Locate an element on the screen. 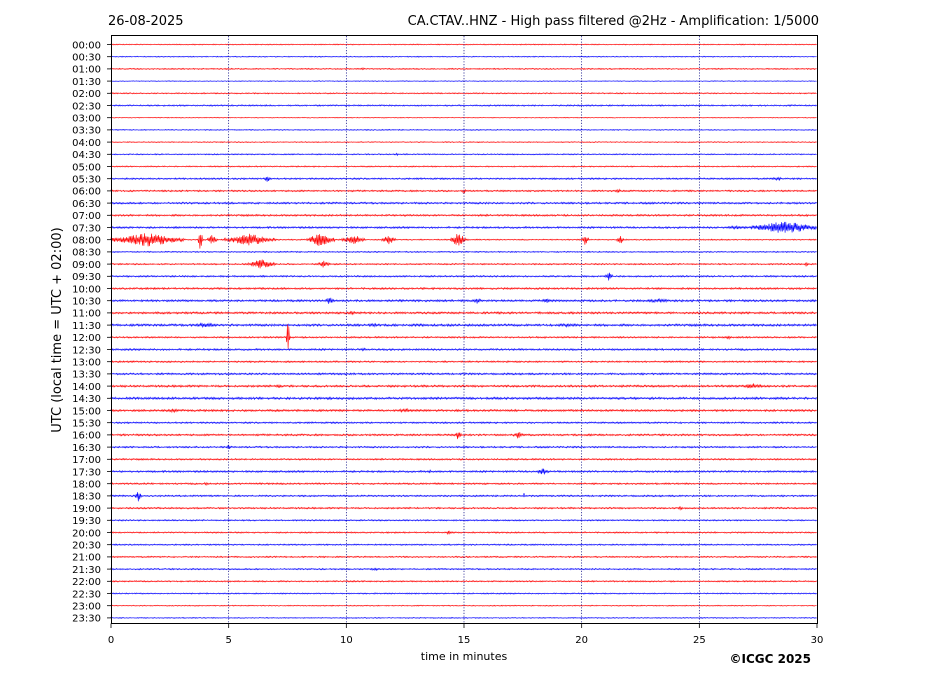  row-label: 14:00 is located at coordinates (86, 387).